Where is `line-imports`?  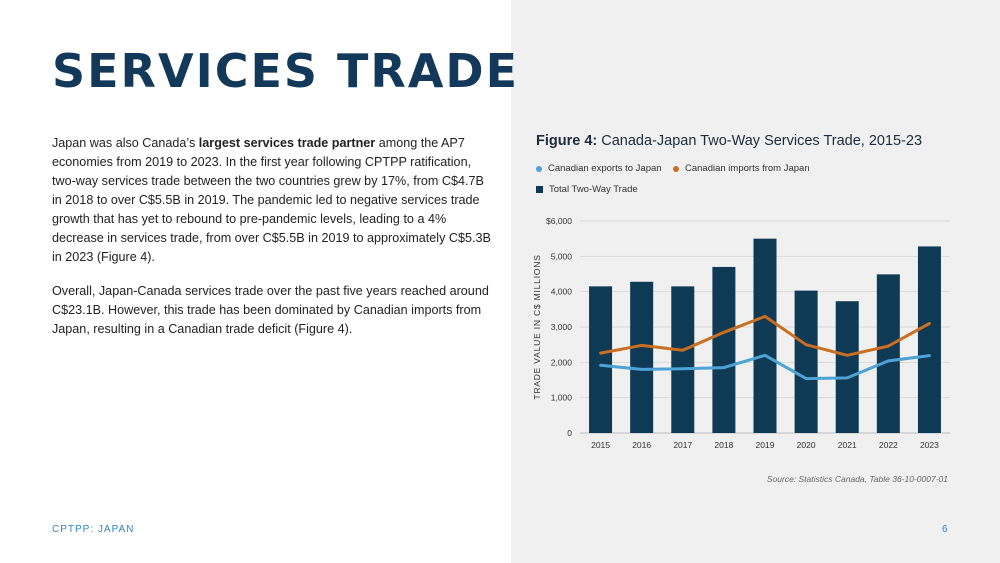
line-imports is located at coordinates (765, 335).